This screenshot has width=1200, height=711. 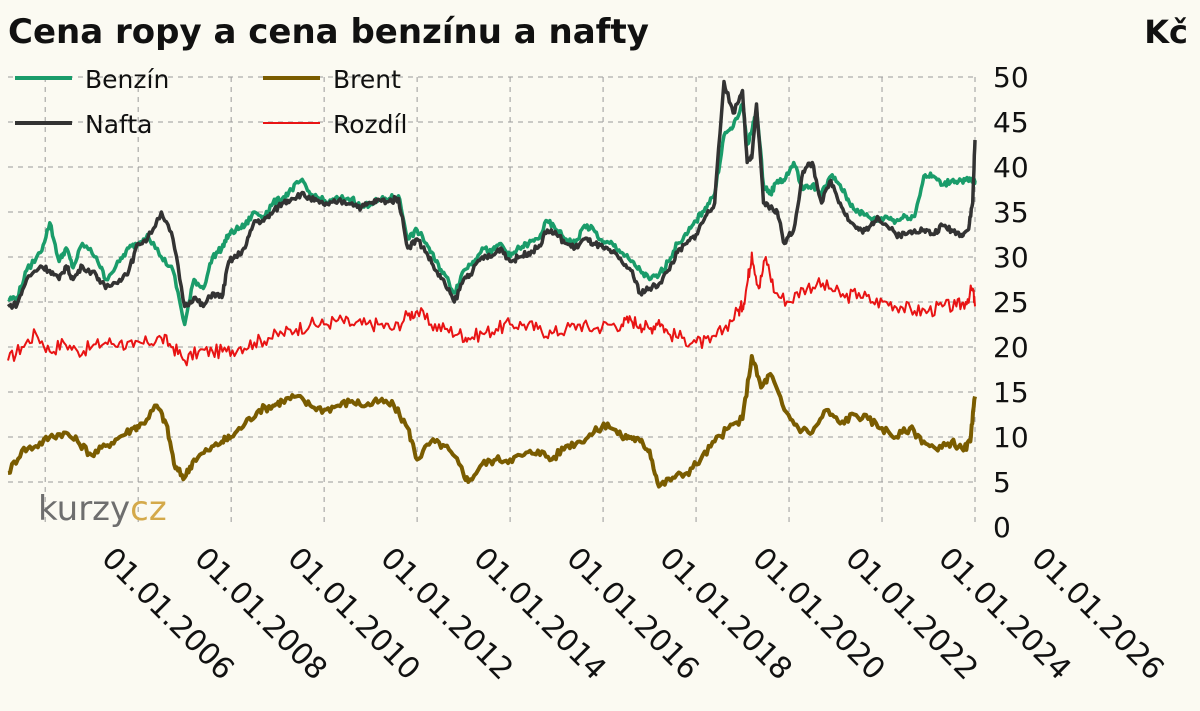 What do you see at coordinates (1011, 167) in the screenshot?
I see `y-tick-label: 40` at bounding box center [1011, 167].